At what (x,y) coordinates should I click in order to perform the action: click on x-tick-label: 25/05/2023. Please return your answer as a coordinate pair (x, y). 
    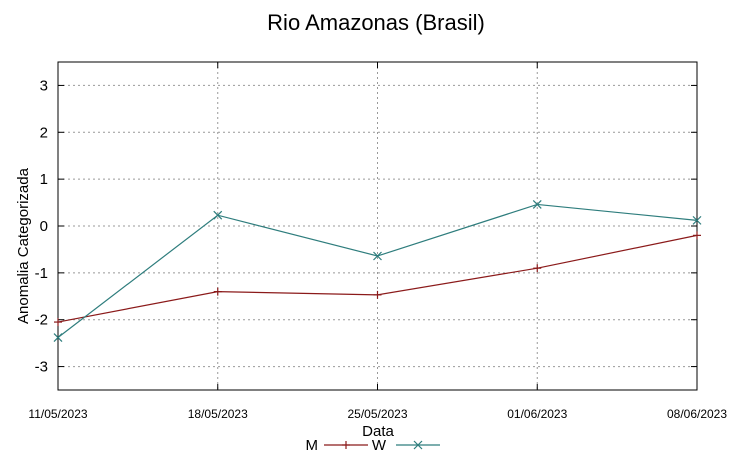
    Looking at the image, I should click on (377, 414).